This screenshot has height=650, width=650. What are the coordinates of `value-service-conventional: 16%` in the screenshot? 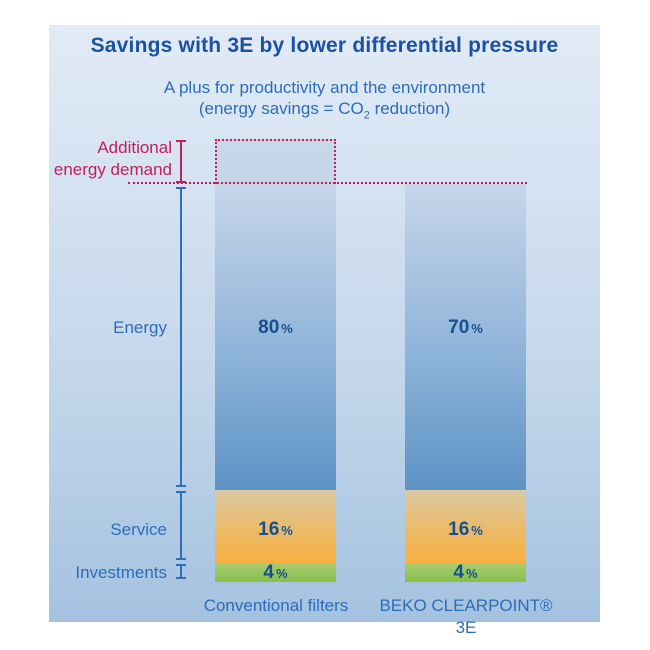 It's located at (275, 529).